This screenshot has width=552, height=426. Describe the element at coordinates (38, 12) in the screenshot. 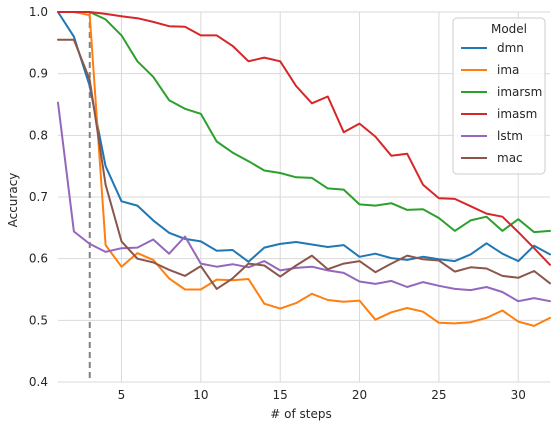

I see `y-tick-label: 1.0` at that location.